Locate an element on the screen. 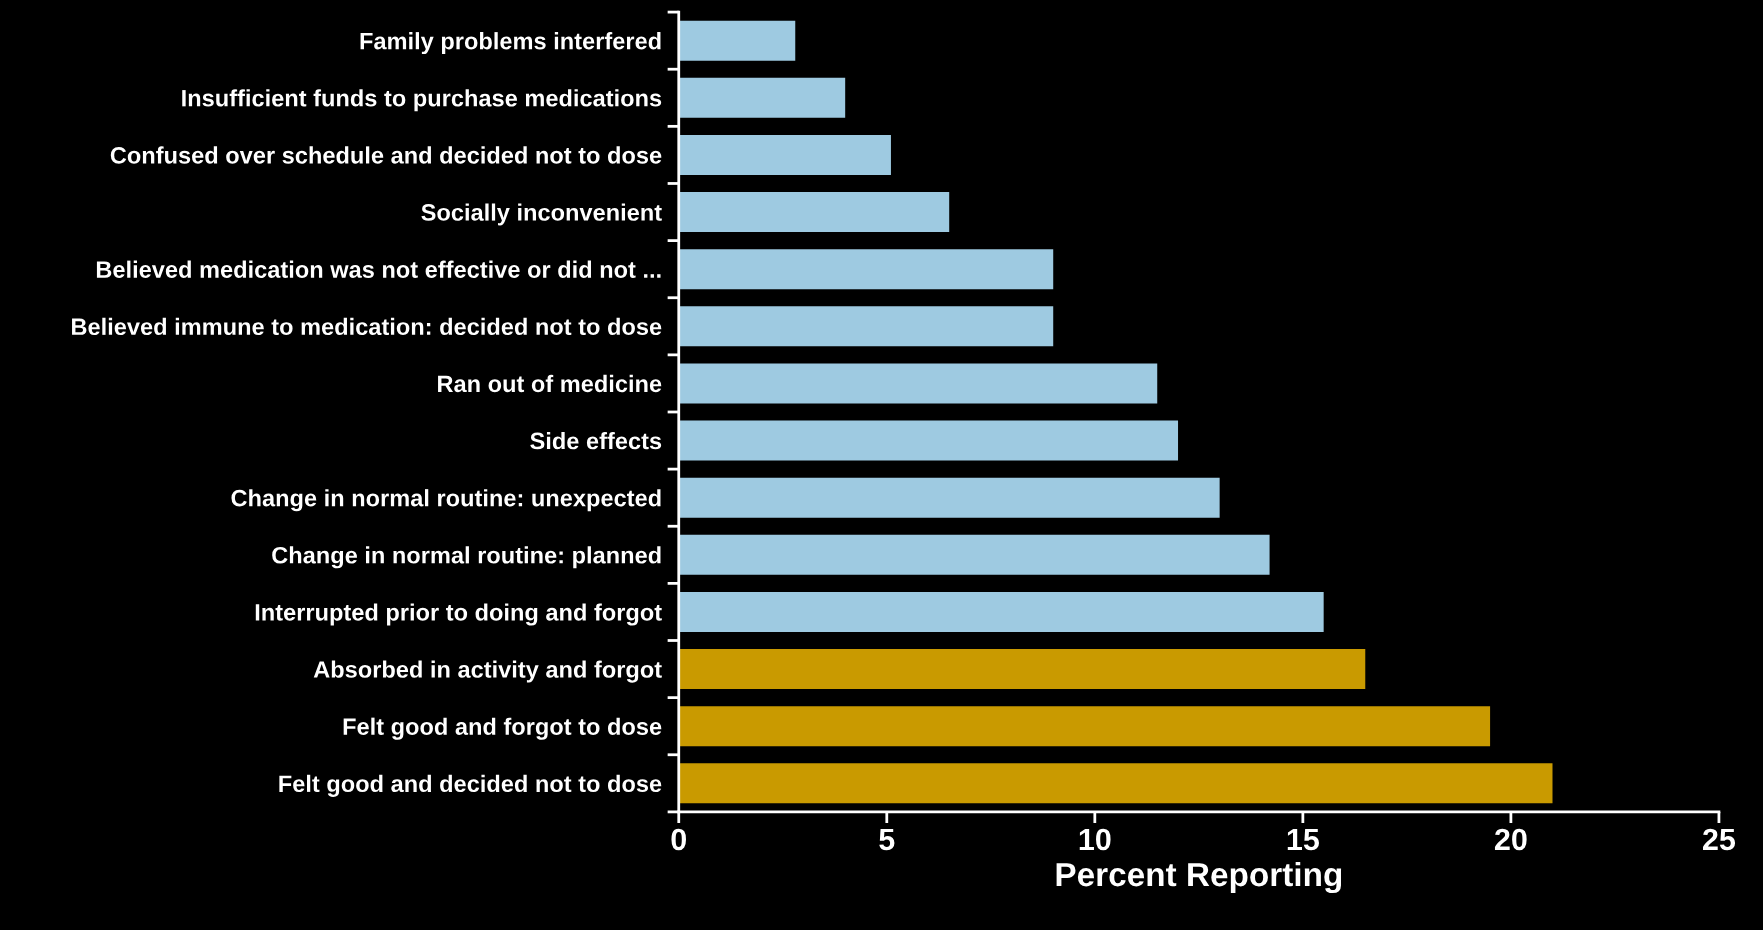 The width and height of the screenshot is (1763, 930). x-tick-label: 5 is located at coordinates (887, 839).